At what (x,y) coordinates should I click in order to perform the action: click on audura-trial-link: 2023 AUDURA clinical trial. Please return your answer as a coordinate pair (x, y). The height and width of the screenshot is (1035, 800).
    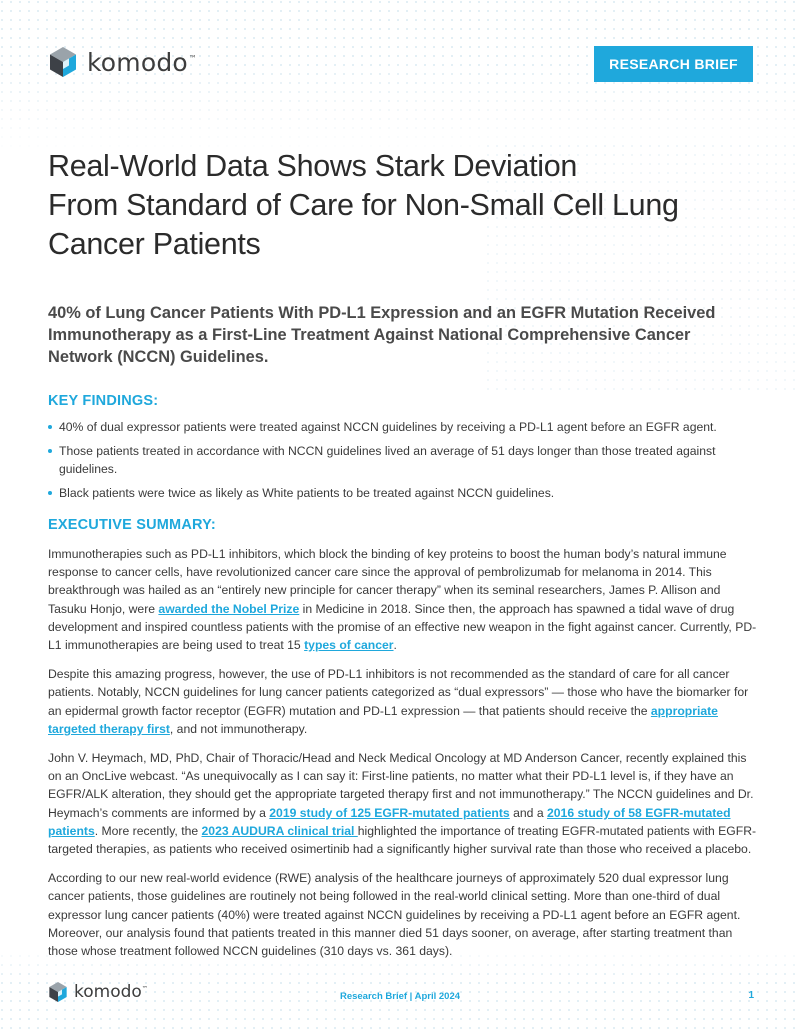
    Looking at the image, I should click on (279, 830).